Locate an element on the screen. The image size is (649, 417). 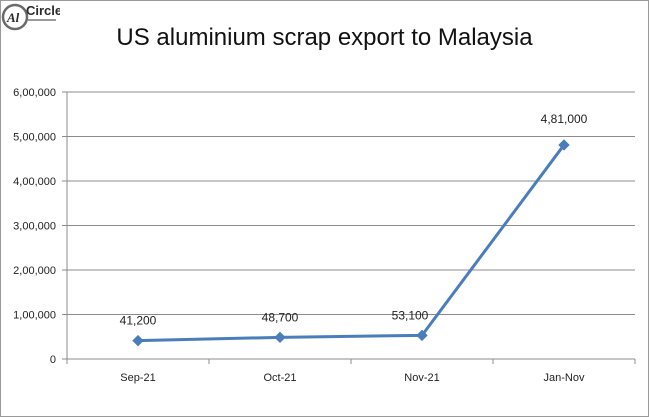
chart-title: US aluminium scrap export to Malaysia is located at coordinates (324, 37).